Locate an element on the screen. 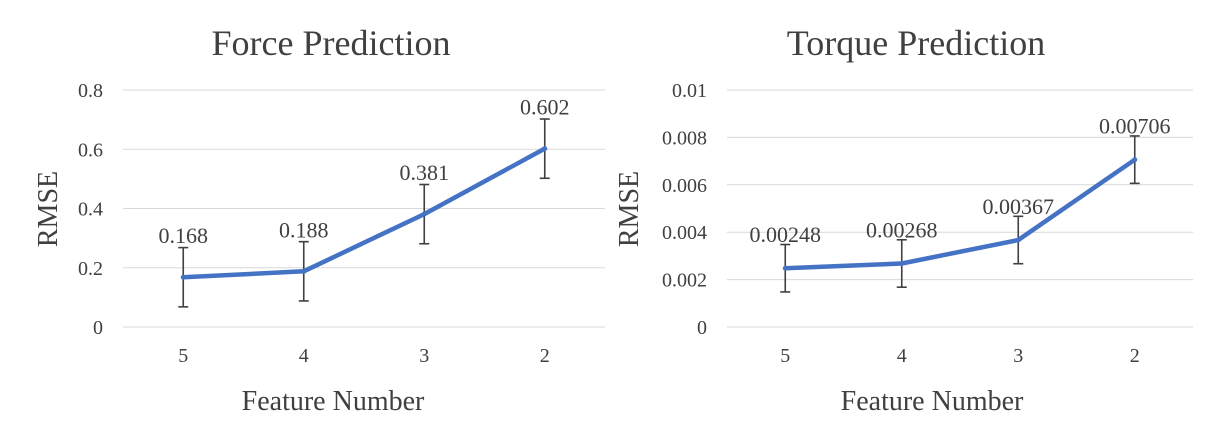  force-y-axis-title: RMSE is located at coordinates (48, 209).